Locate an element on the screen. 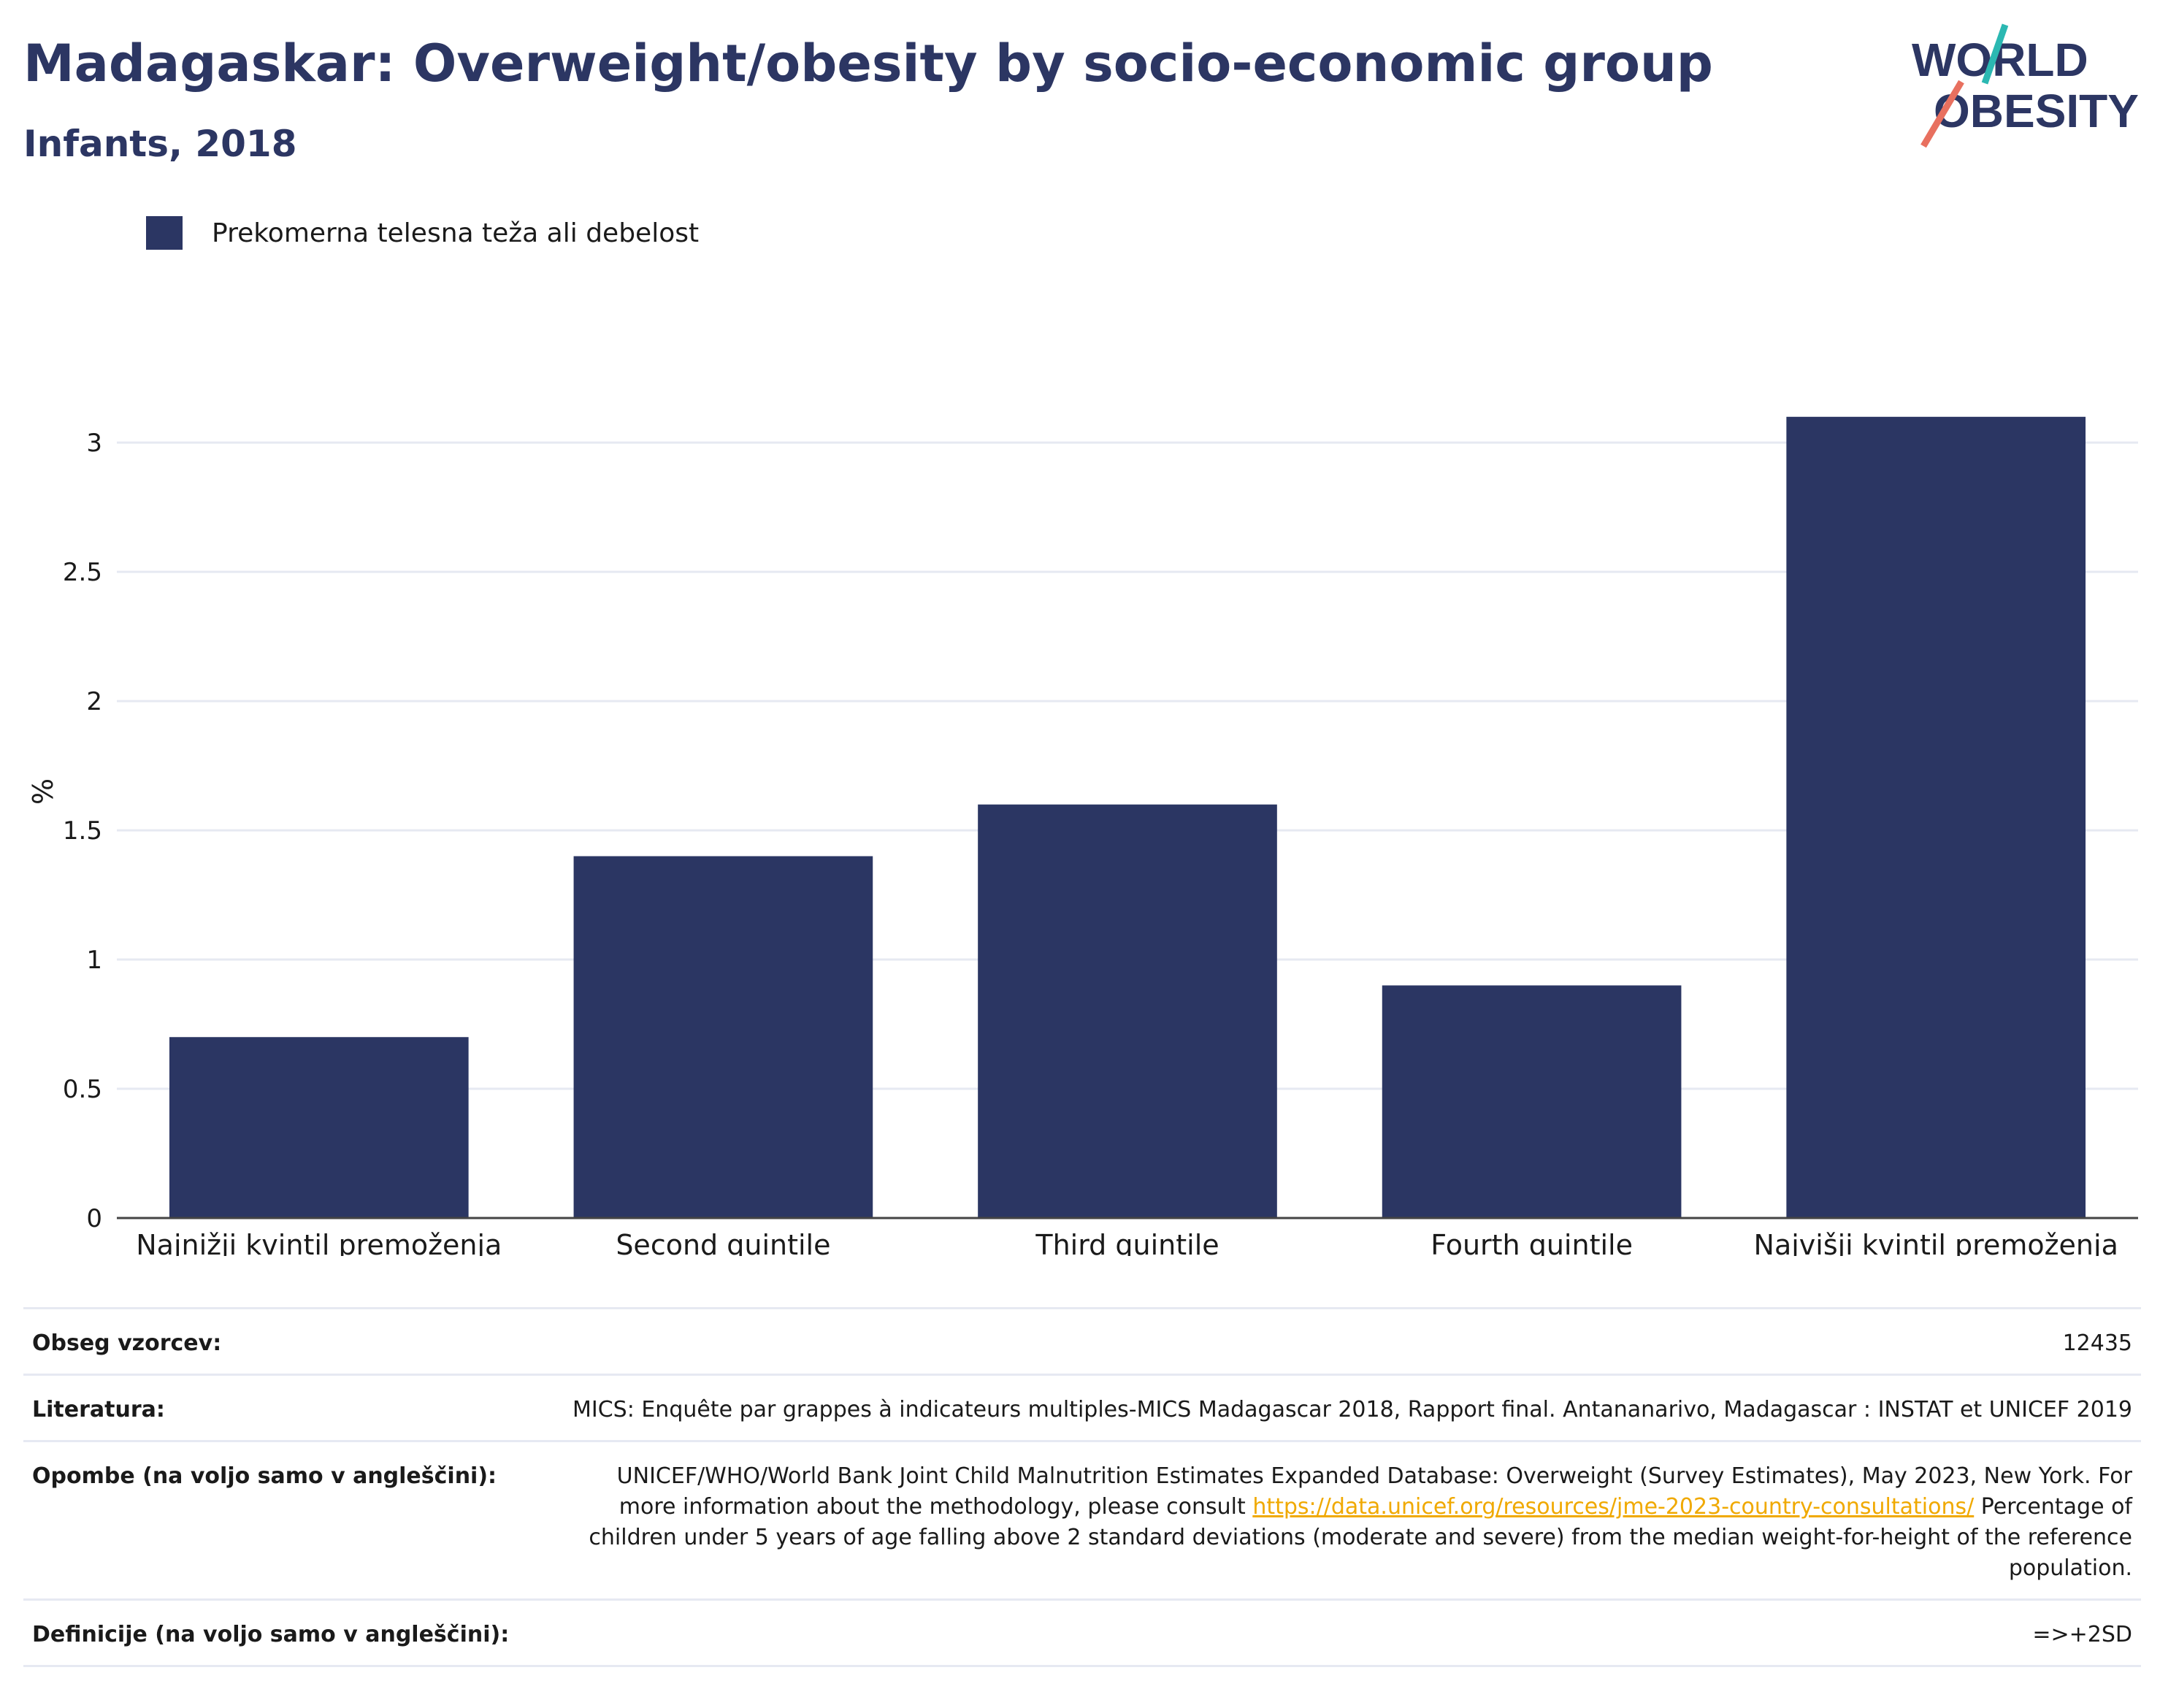 The width and height of the screenshot is (2160, 1708). row-sample-size: Obseg vzorcev: 12435 is located at coordinates (1082, 1340).